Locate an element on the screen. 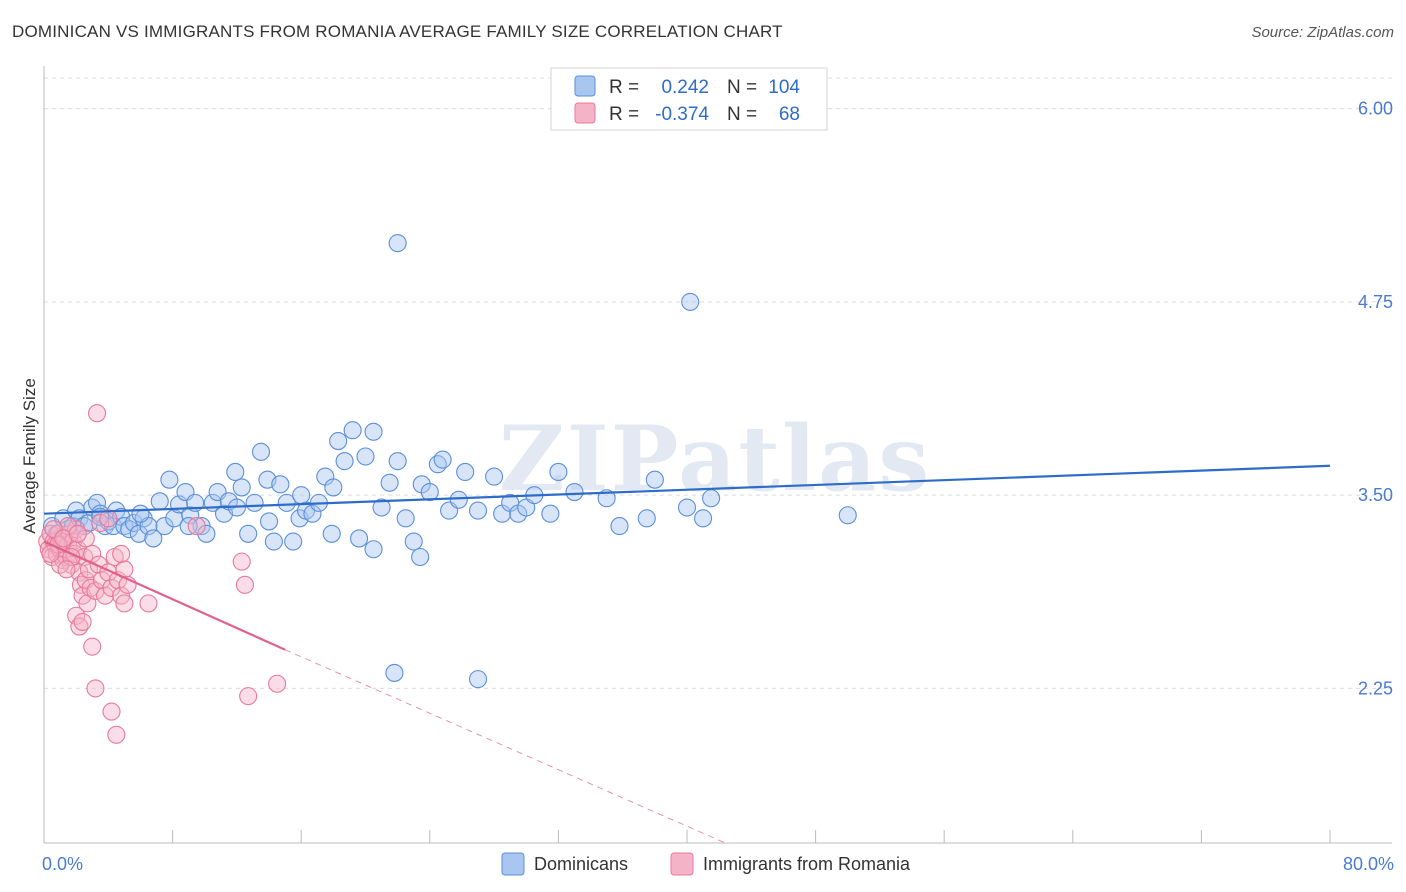 This screenshot has height=892, width=1406. x-tick-label-end: 80.0% is located at coordinates (1368, 864).